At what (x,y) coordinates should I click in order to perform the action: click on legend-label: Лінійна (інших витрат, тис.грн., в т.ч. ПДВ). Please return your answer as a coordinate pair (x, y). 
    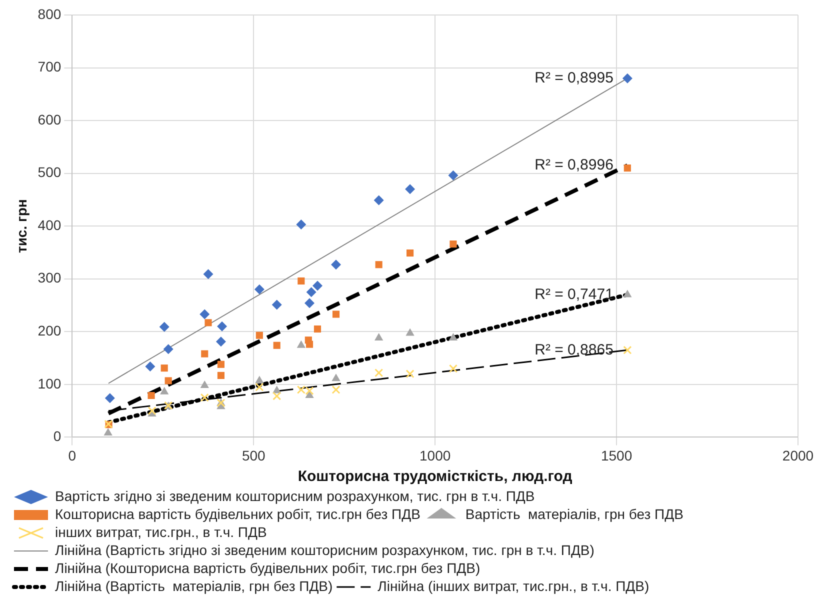
    Looking at the image, I should click on (514, 586).